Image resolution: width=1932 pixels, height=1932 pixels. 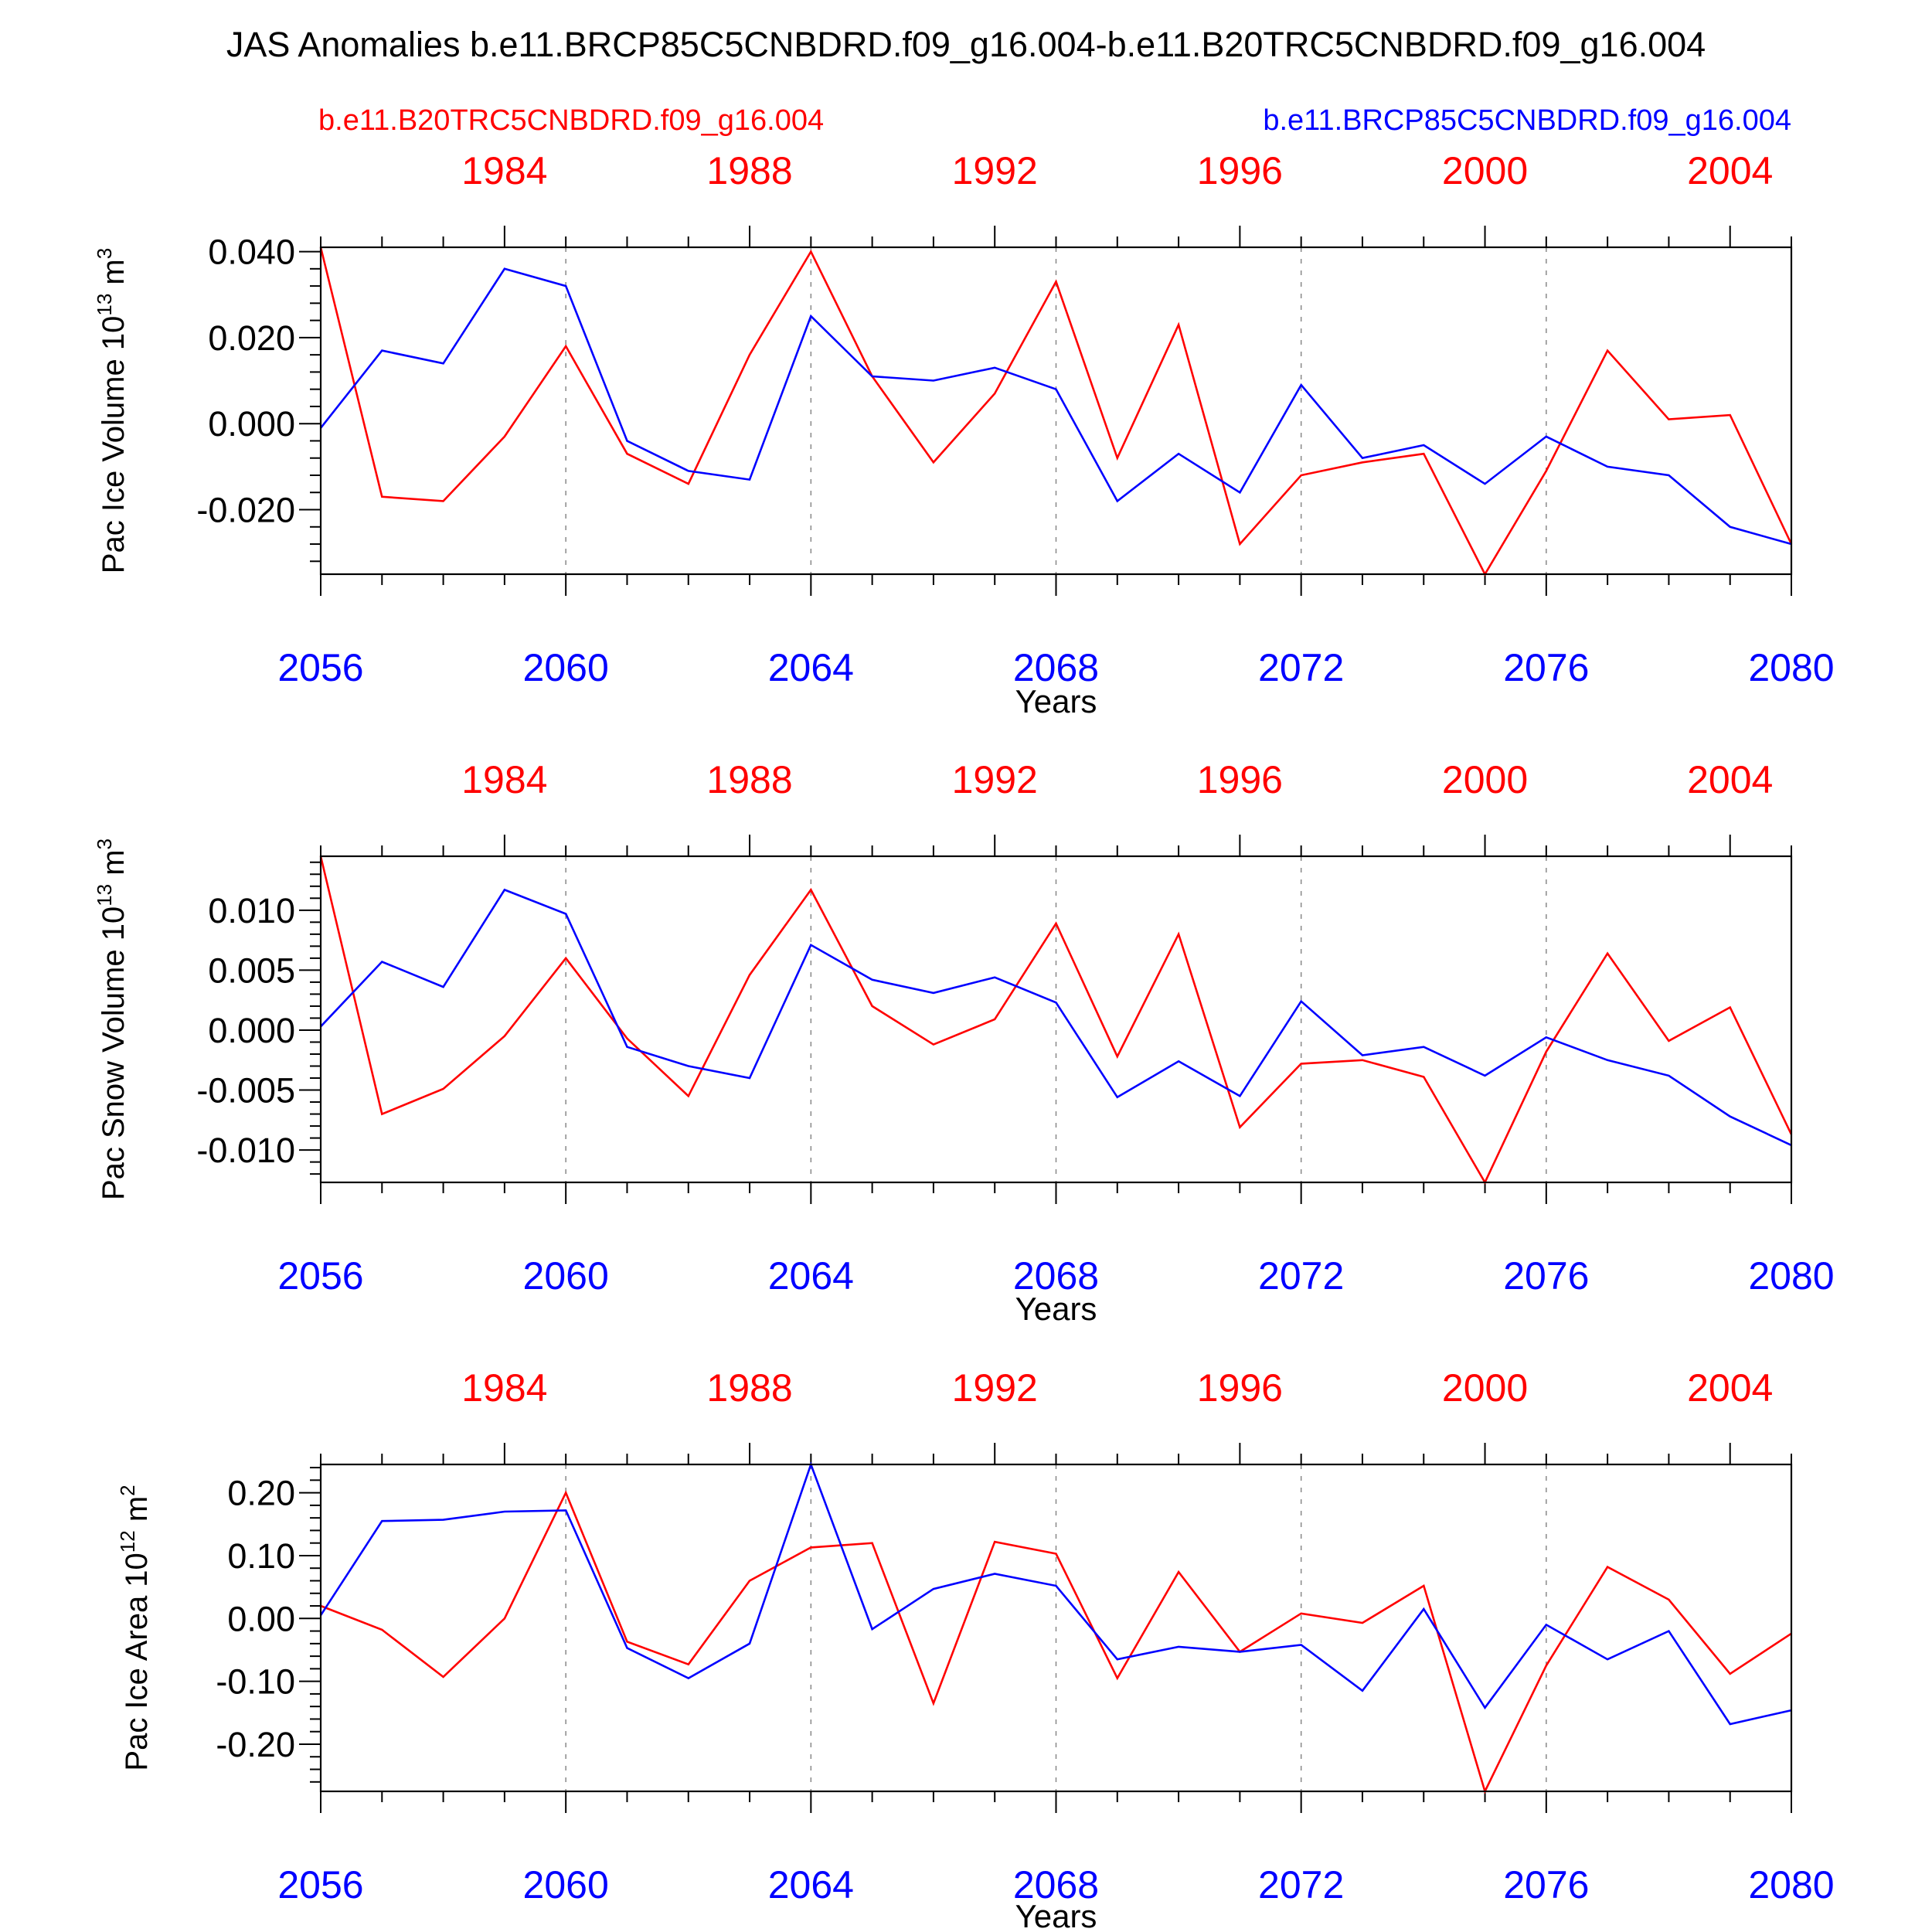 I want to click on y-axis-title: Pac Snow Volume 1013 m3, so click(x=112, y=1019).